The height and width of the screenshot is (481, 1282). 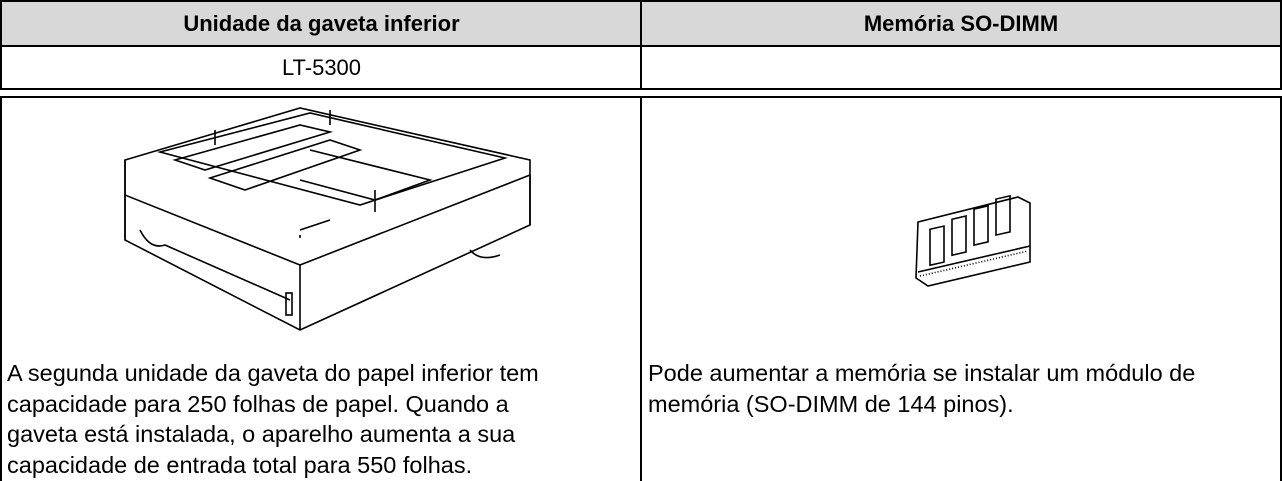 I want to click on header-text: Unidade da gaveta inferior, so click(x=321, y=23).